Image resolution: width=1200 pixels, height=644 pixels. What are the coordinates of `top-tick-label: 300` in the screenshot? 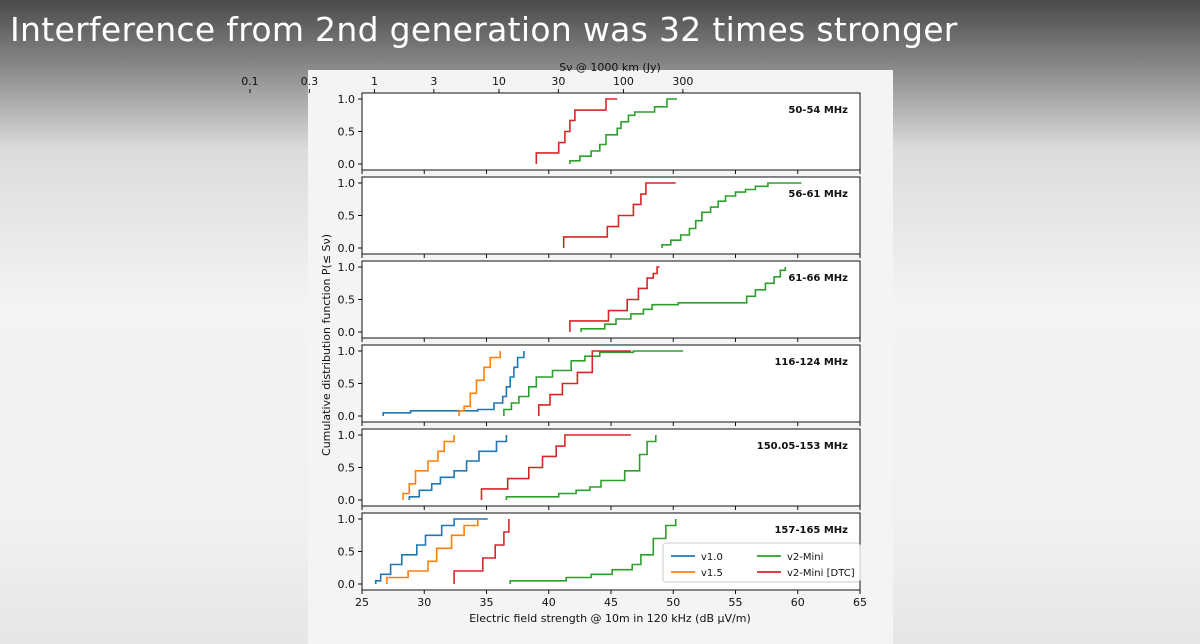 It's located at (682, 81).